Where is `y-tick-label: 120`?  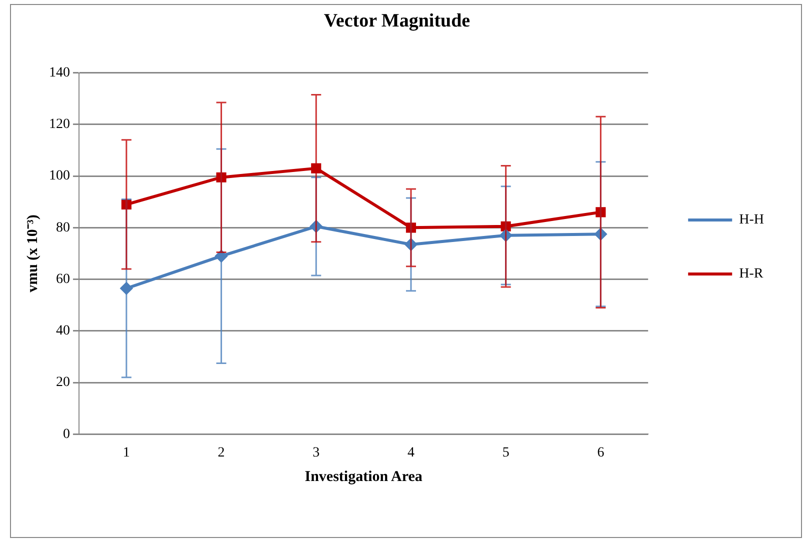 y-tick-label: 120 is located at coordinates (59, 124).